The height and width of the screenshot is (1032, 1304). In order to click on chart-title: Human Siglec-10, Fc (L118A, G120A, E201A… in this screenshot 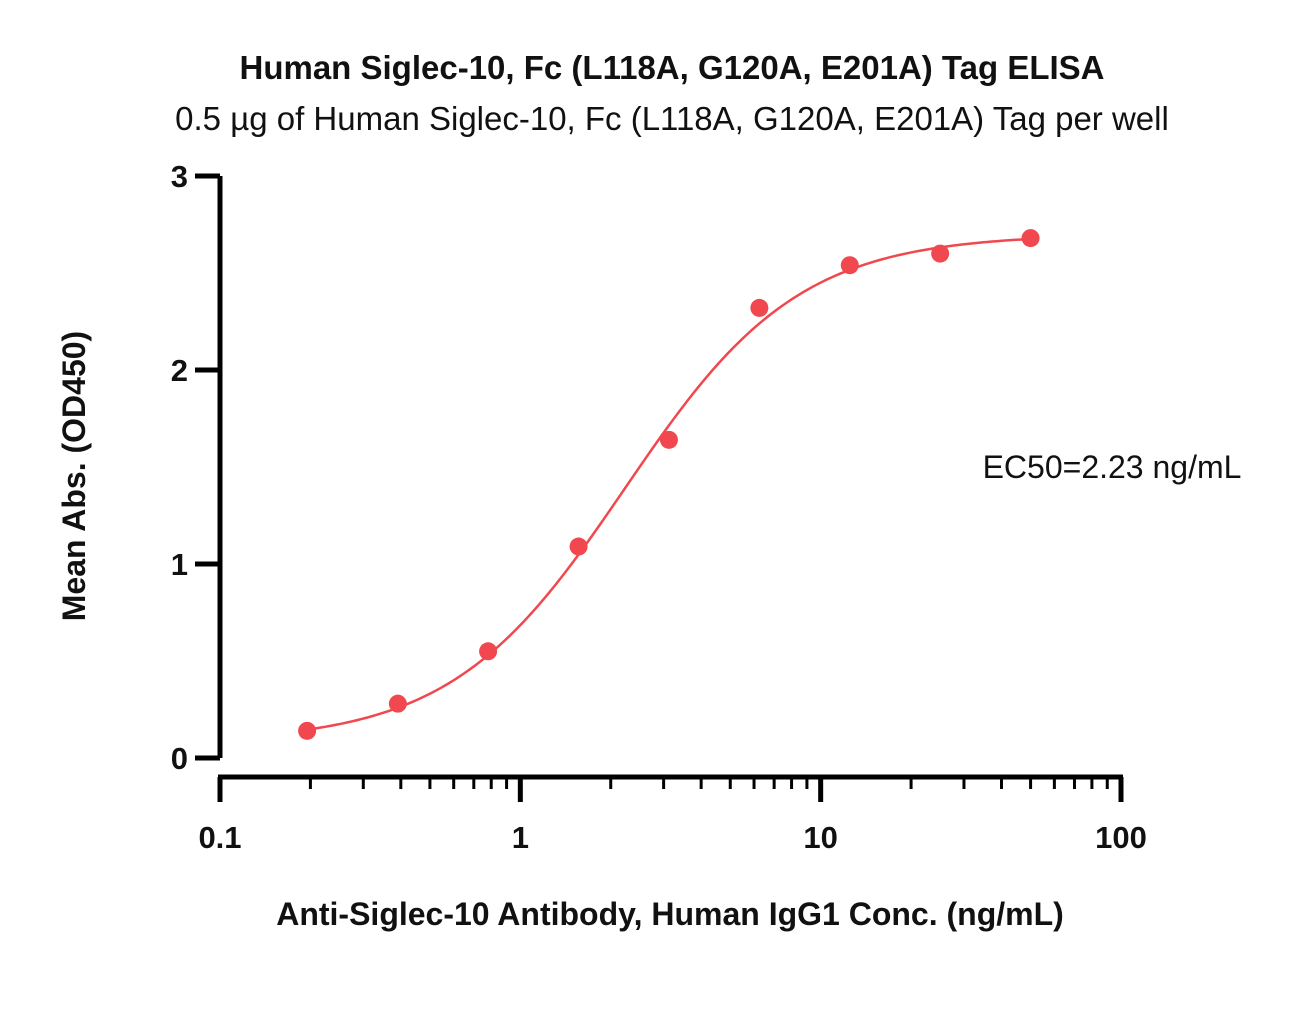, I will do `click(671, 67)`.